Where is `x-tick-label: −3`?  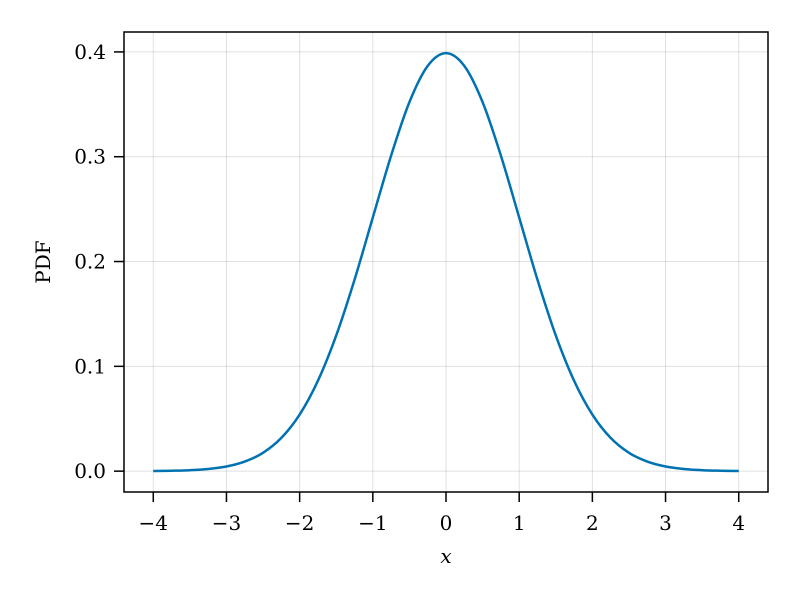
x-tick-label: −3 is located at coordinates (226, 523).